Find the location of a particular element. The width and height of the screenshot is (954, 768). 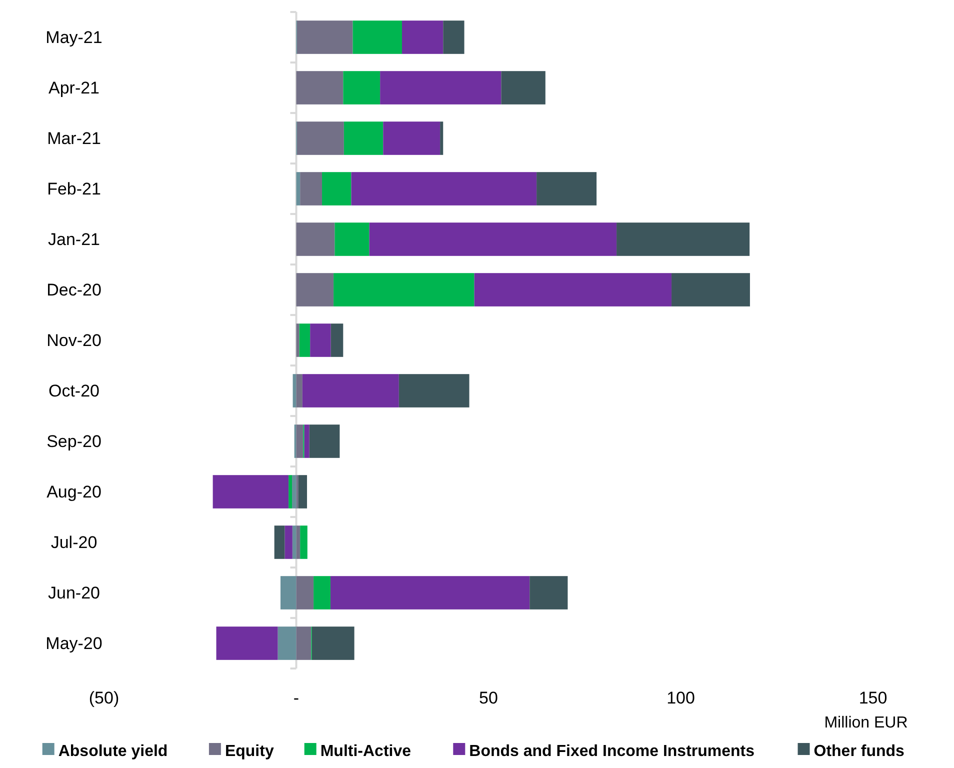

y-tick-label: Apr-21 is located at coordinates (74, 88).